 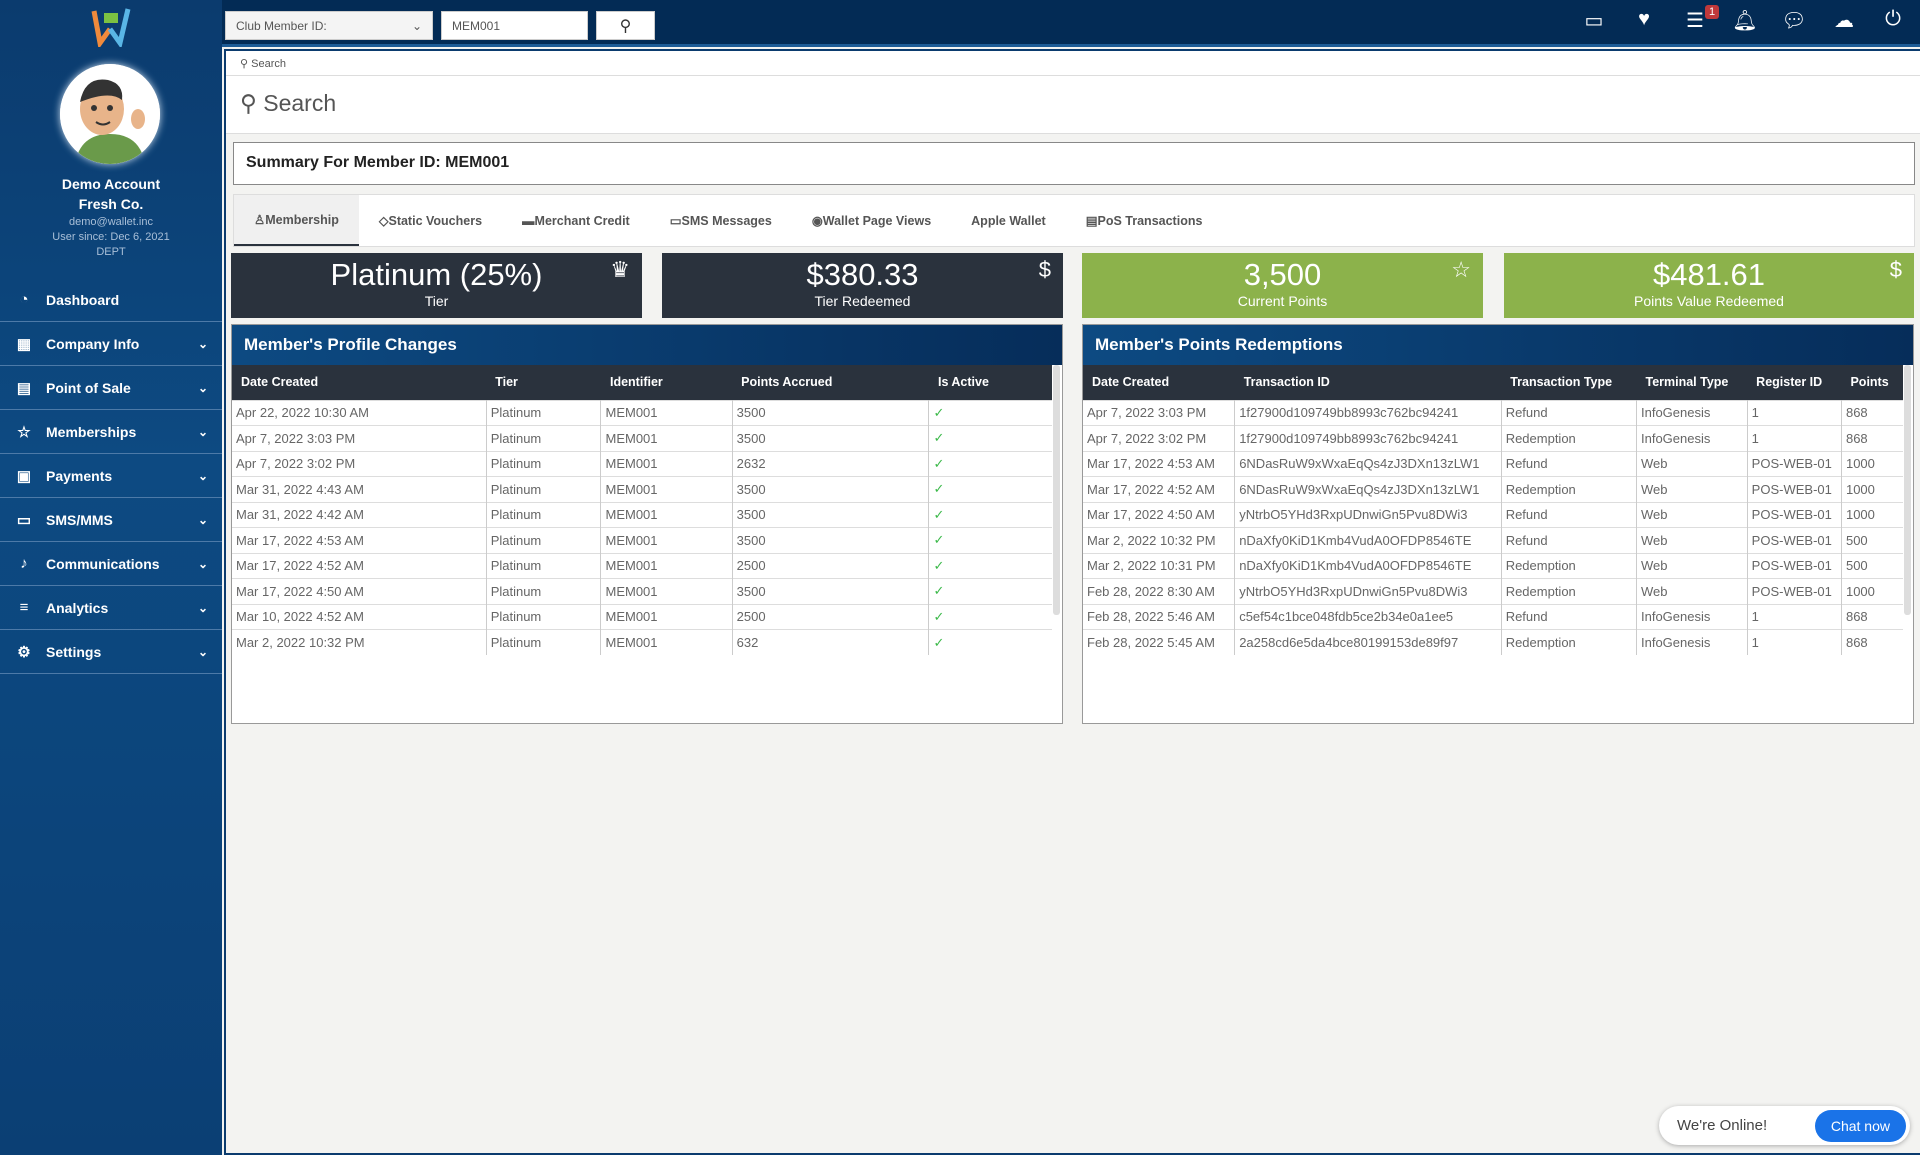 I want to click on search-button: ⚲, so click(x=625, y=25).